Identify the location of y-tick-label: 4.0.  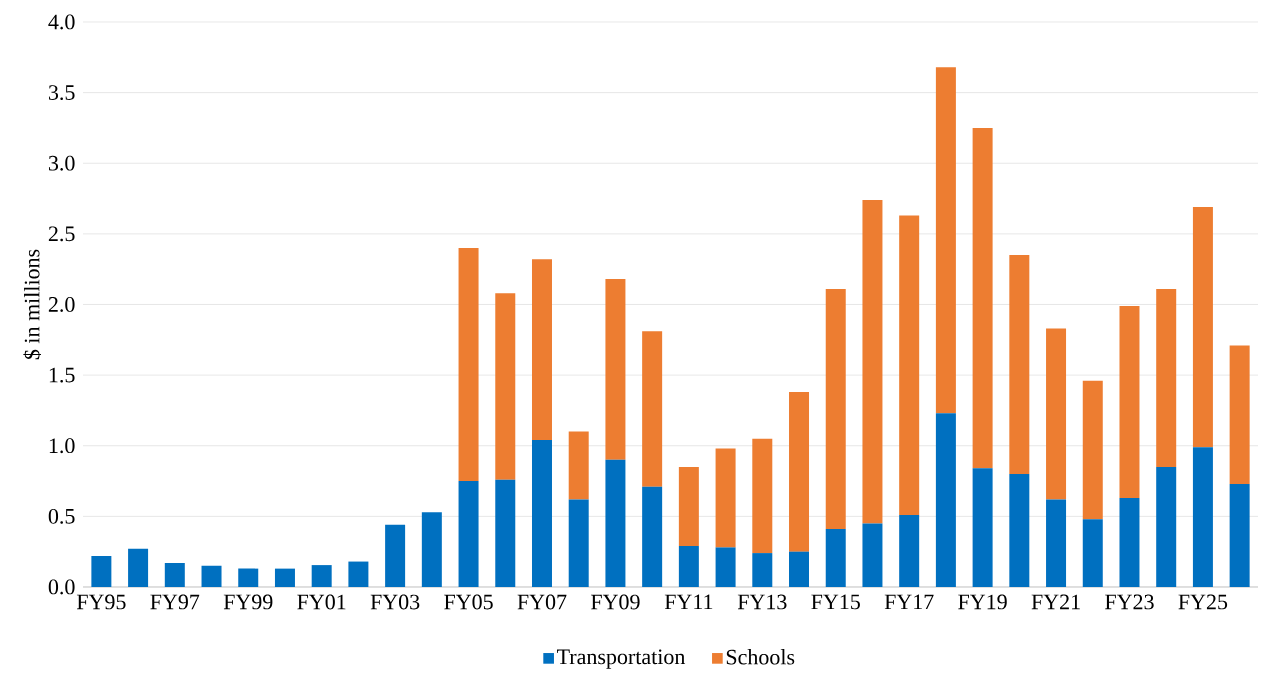
(61, 22).